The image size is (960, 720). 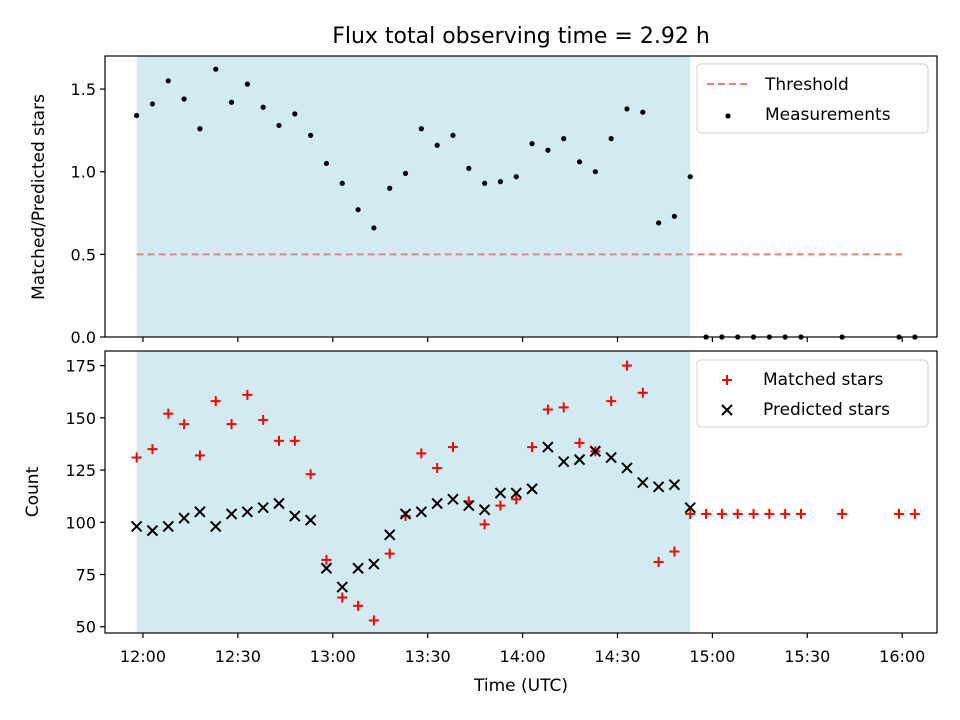 I want to click on ratio-x-ticks, so click(x=522, y=339).